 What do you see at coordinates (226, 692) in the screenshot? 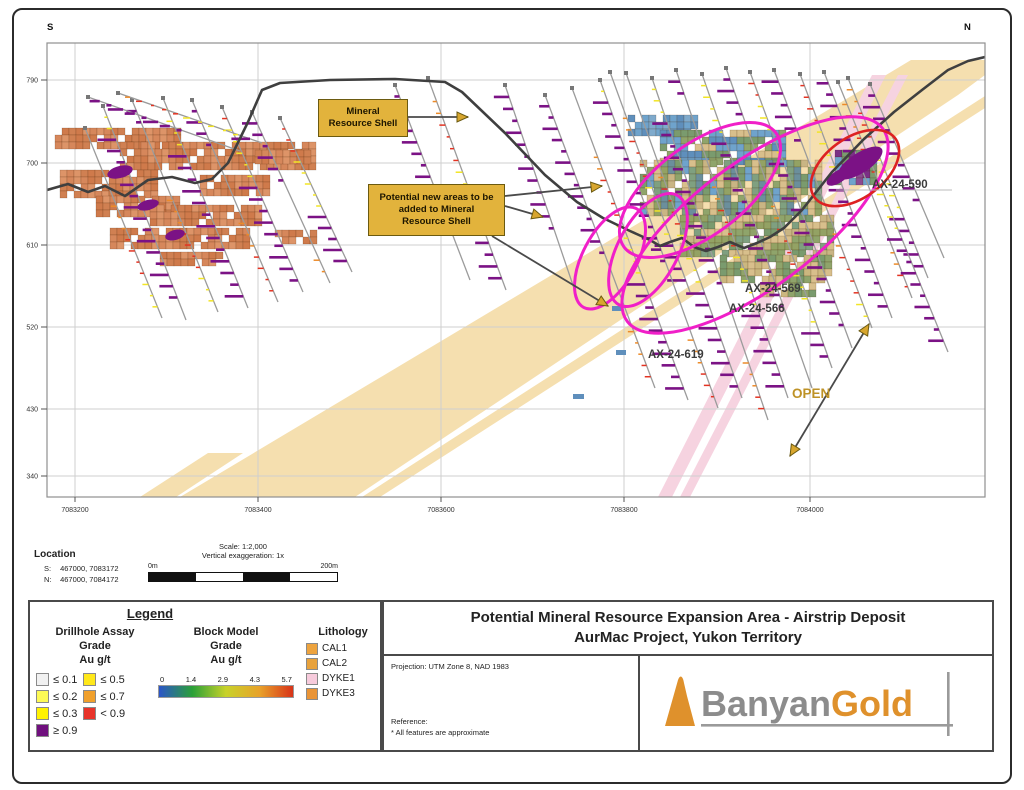
I see `grade-color-ramp` at bounding box center [226, 692].